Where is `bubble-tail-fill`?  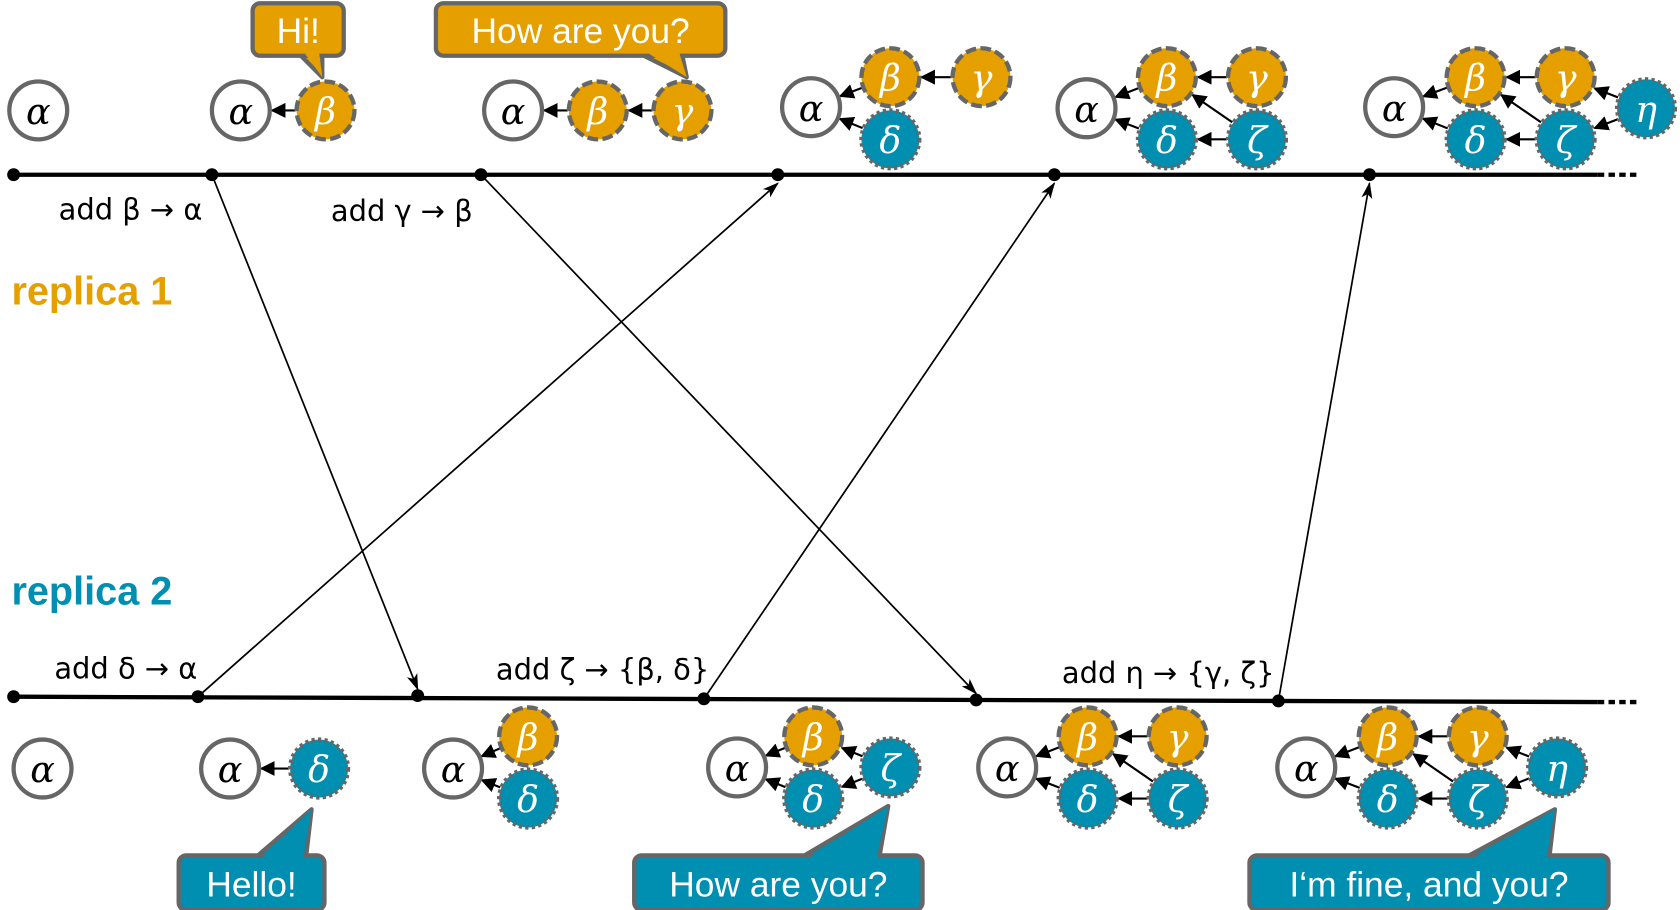 bubble-tail-fill is located at coordinates (313, 65).